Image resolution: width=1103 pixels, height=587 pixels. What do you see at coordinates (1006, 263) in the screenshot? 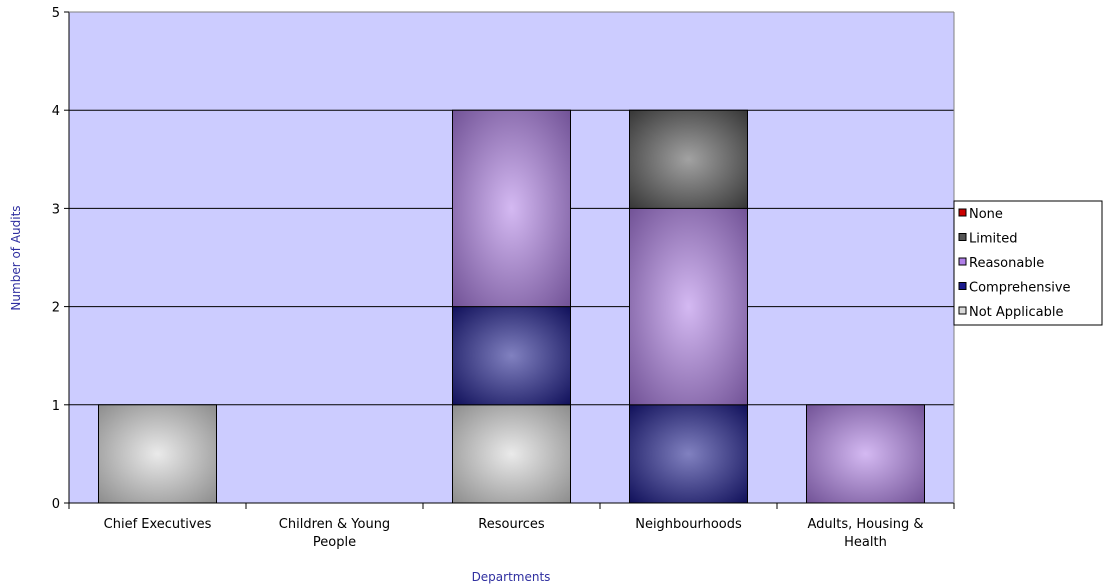
I see `legend-label: Reasonable` at bounding box center [1006, 263].